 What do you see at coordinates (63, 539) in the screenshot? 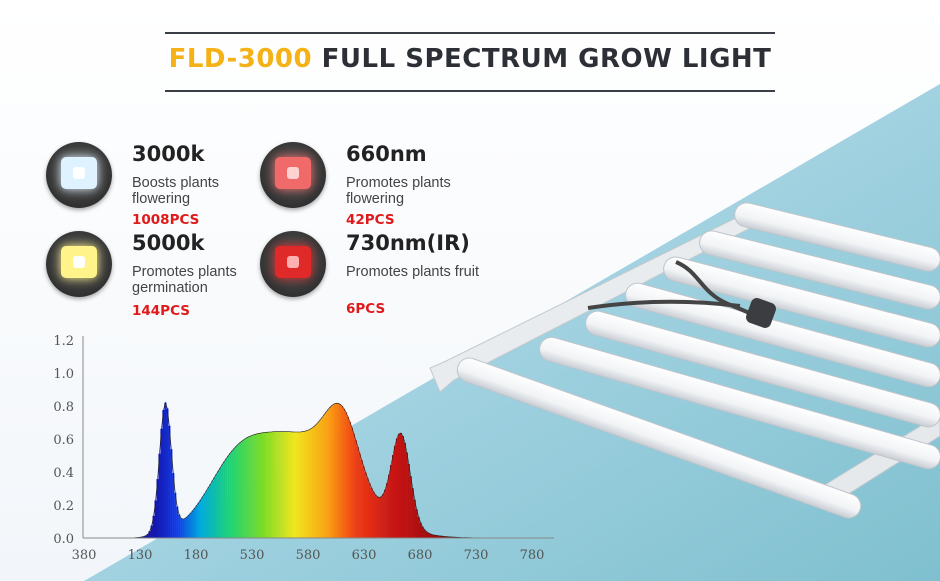
I see `y-tick-label: 0.0` at bounding box center [63, 539].